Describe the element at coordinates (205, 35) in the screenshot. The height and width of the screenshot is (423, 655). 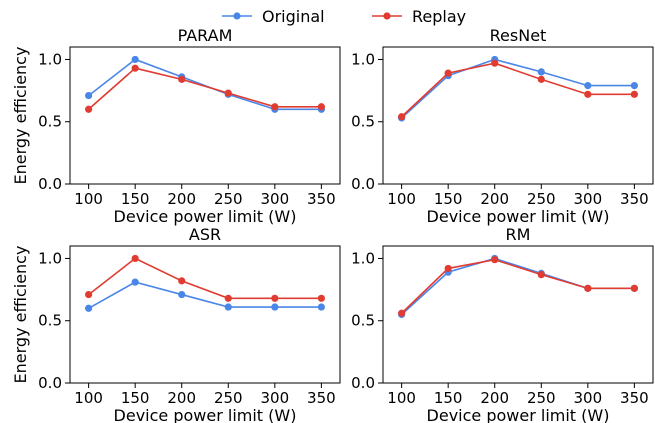
I see `panel-title: PARAM` at that location.